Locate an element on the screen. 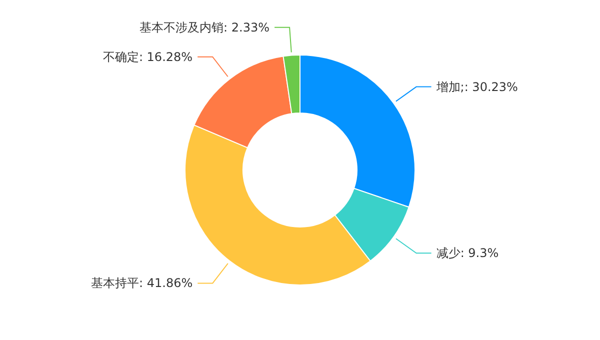 This screenshot has height=340, width=600. slice-label: 增加 is located at coordinates (447, 87).